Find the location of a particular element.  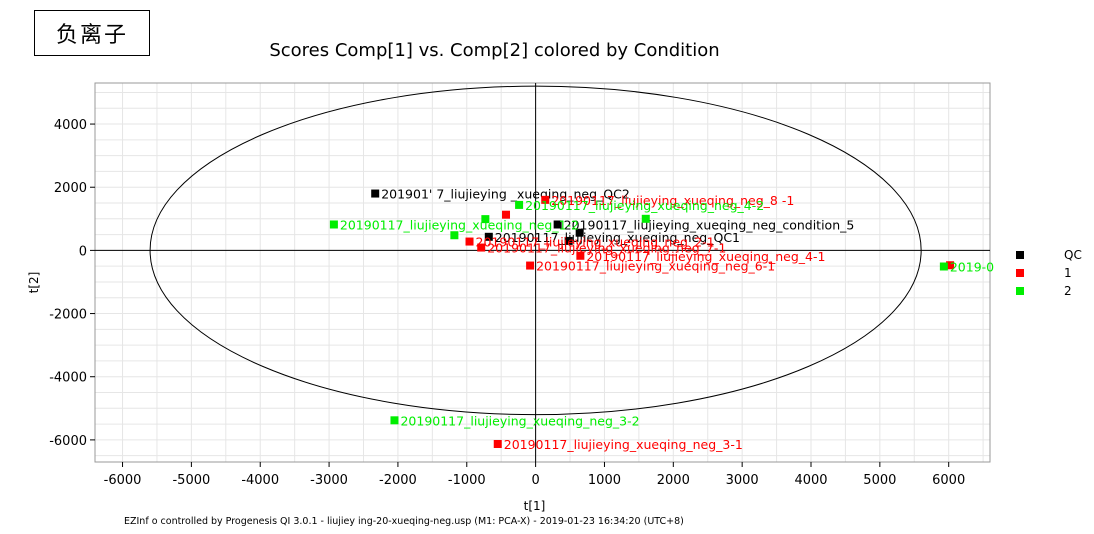

series-2-point-label: 20190117_liujieying_xueqing_neg_4-2 is located at coordinates (644, 205).